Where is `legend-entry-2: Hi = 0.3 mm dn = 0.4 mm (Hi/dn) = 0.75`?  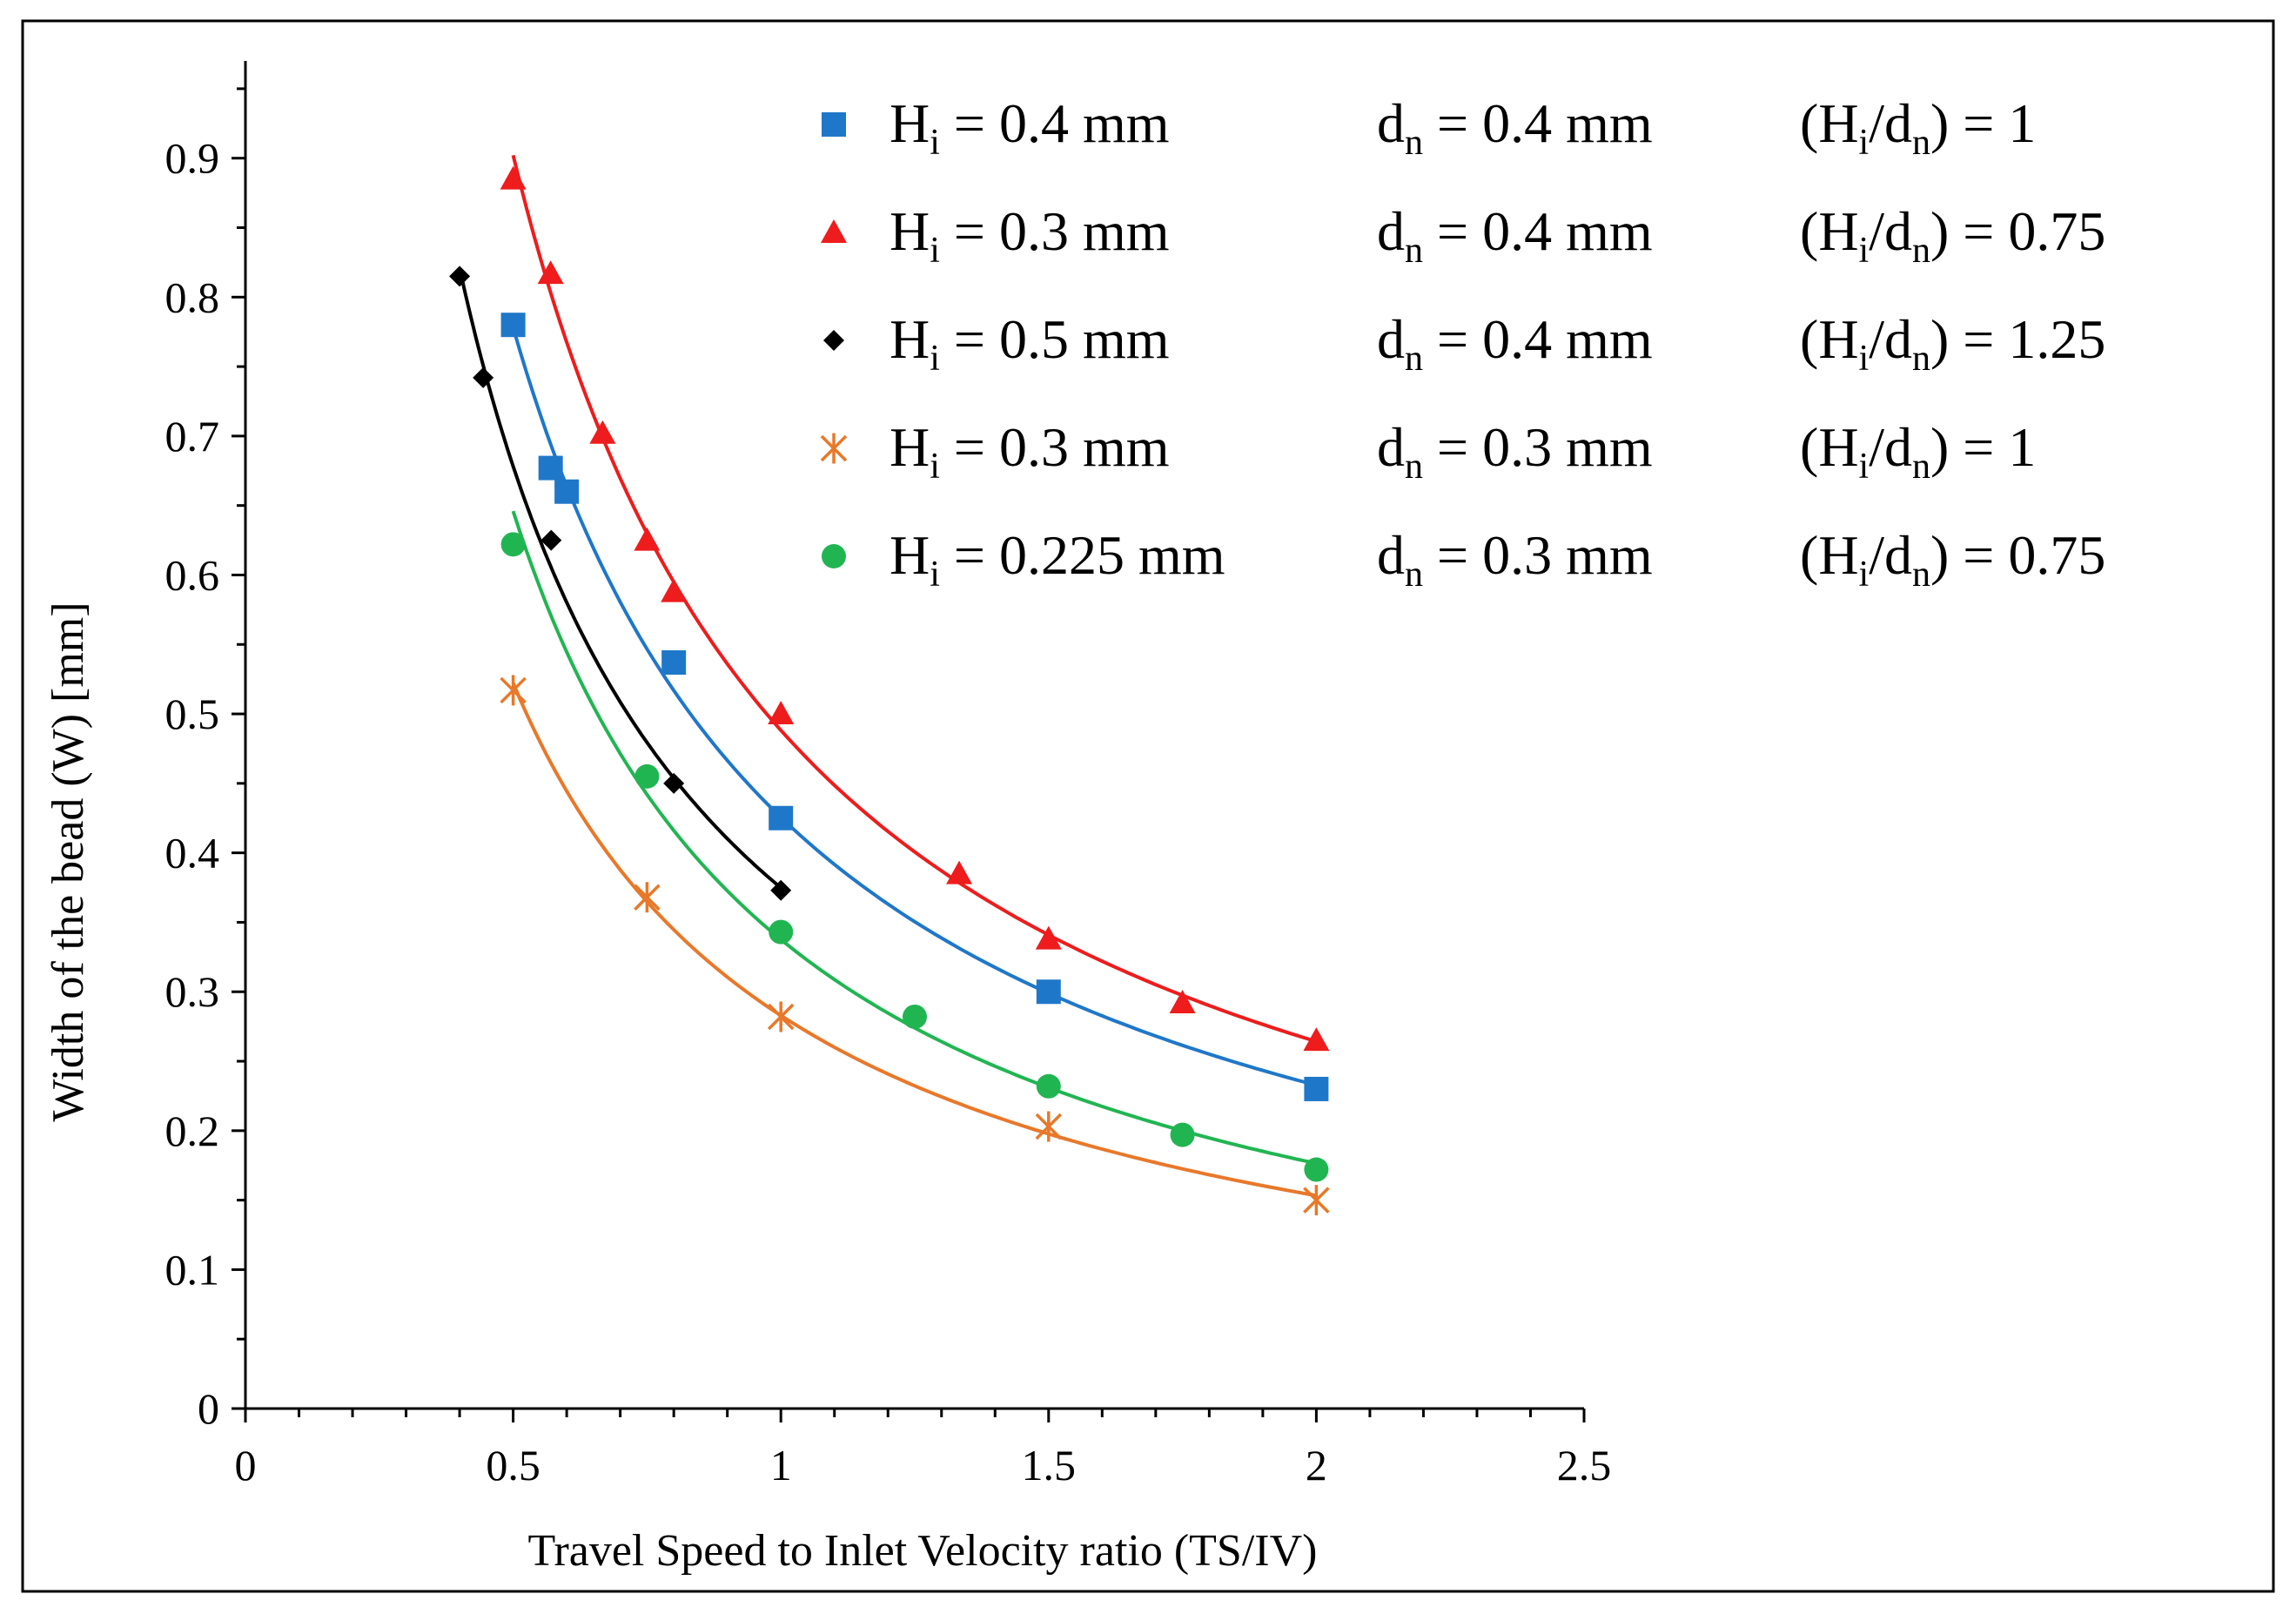
legend-entry-2: Hi = 0.3 mm dn = 0.4 mm (Hi/dn) = 0.75 is located at coordinates (1463, 235).